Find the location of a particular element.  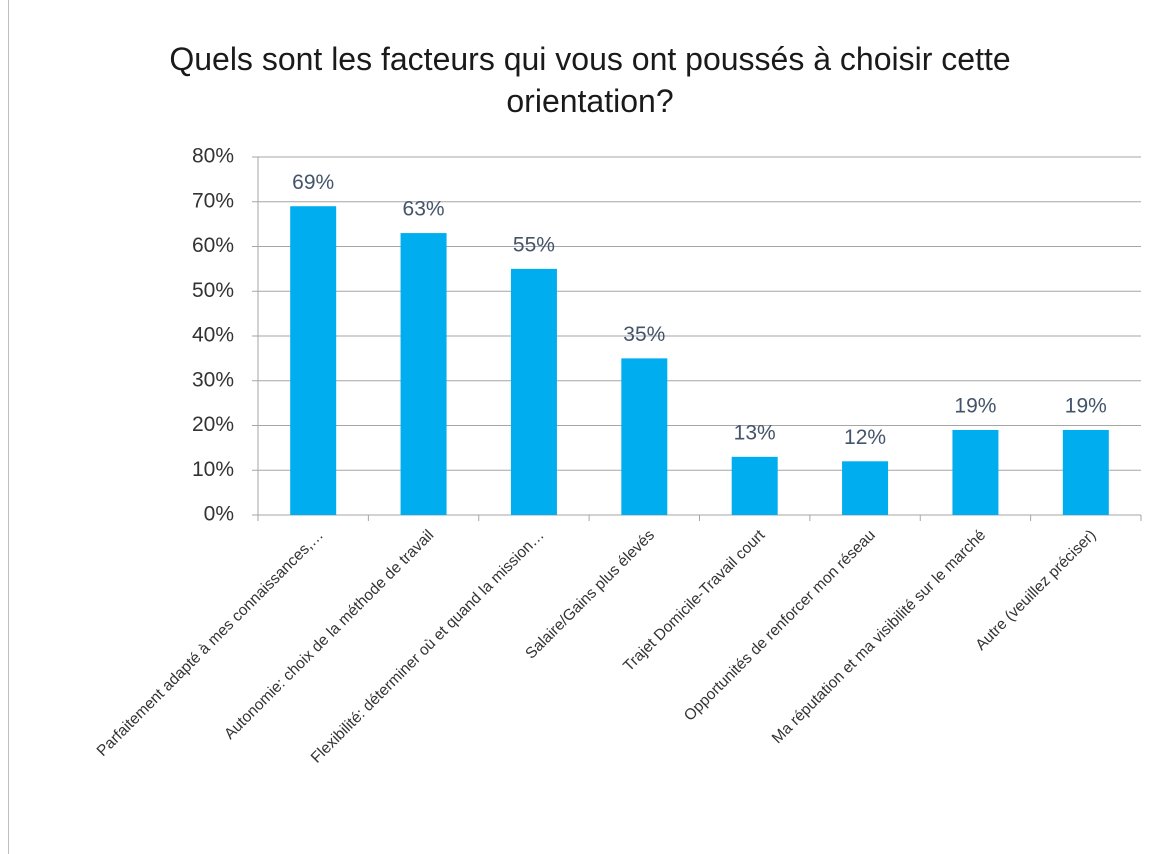

x-tick-label: Autre (veuillez préciser) is located at coordinates (1035, 590).